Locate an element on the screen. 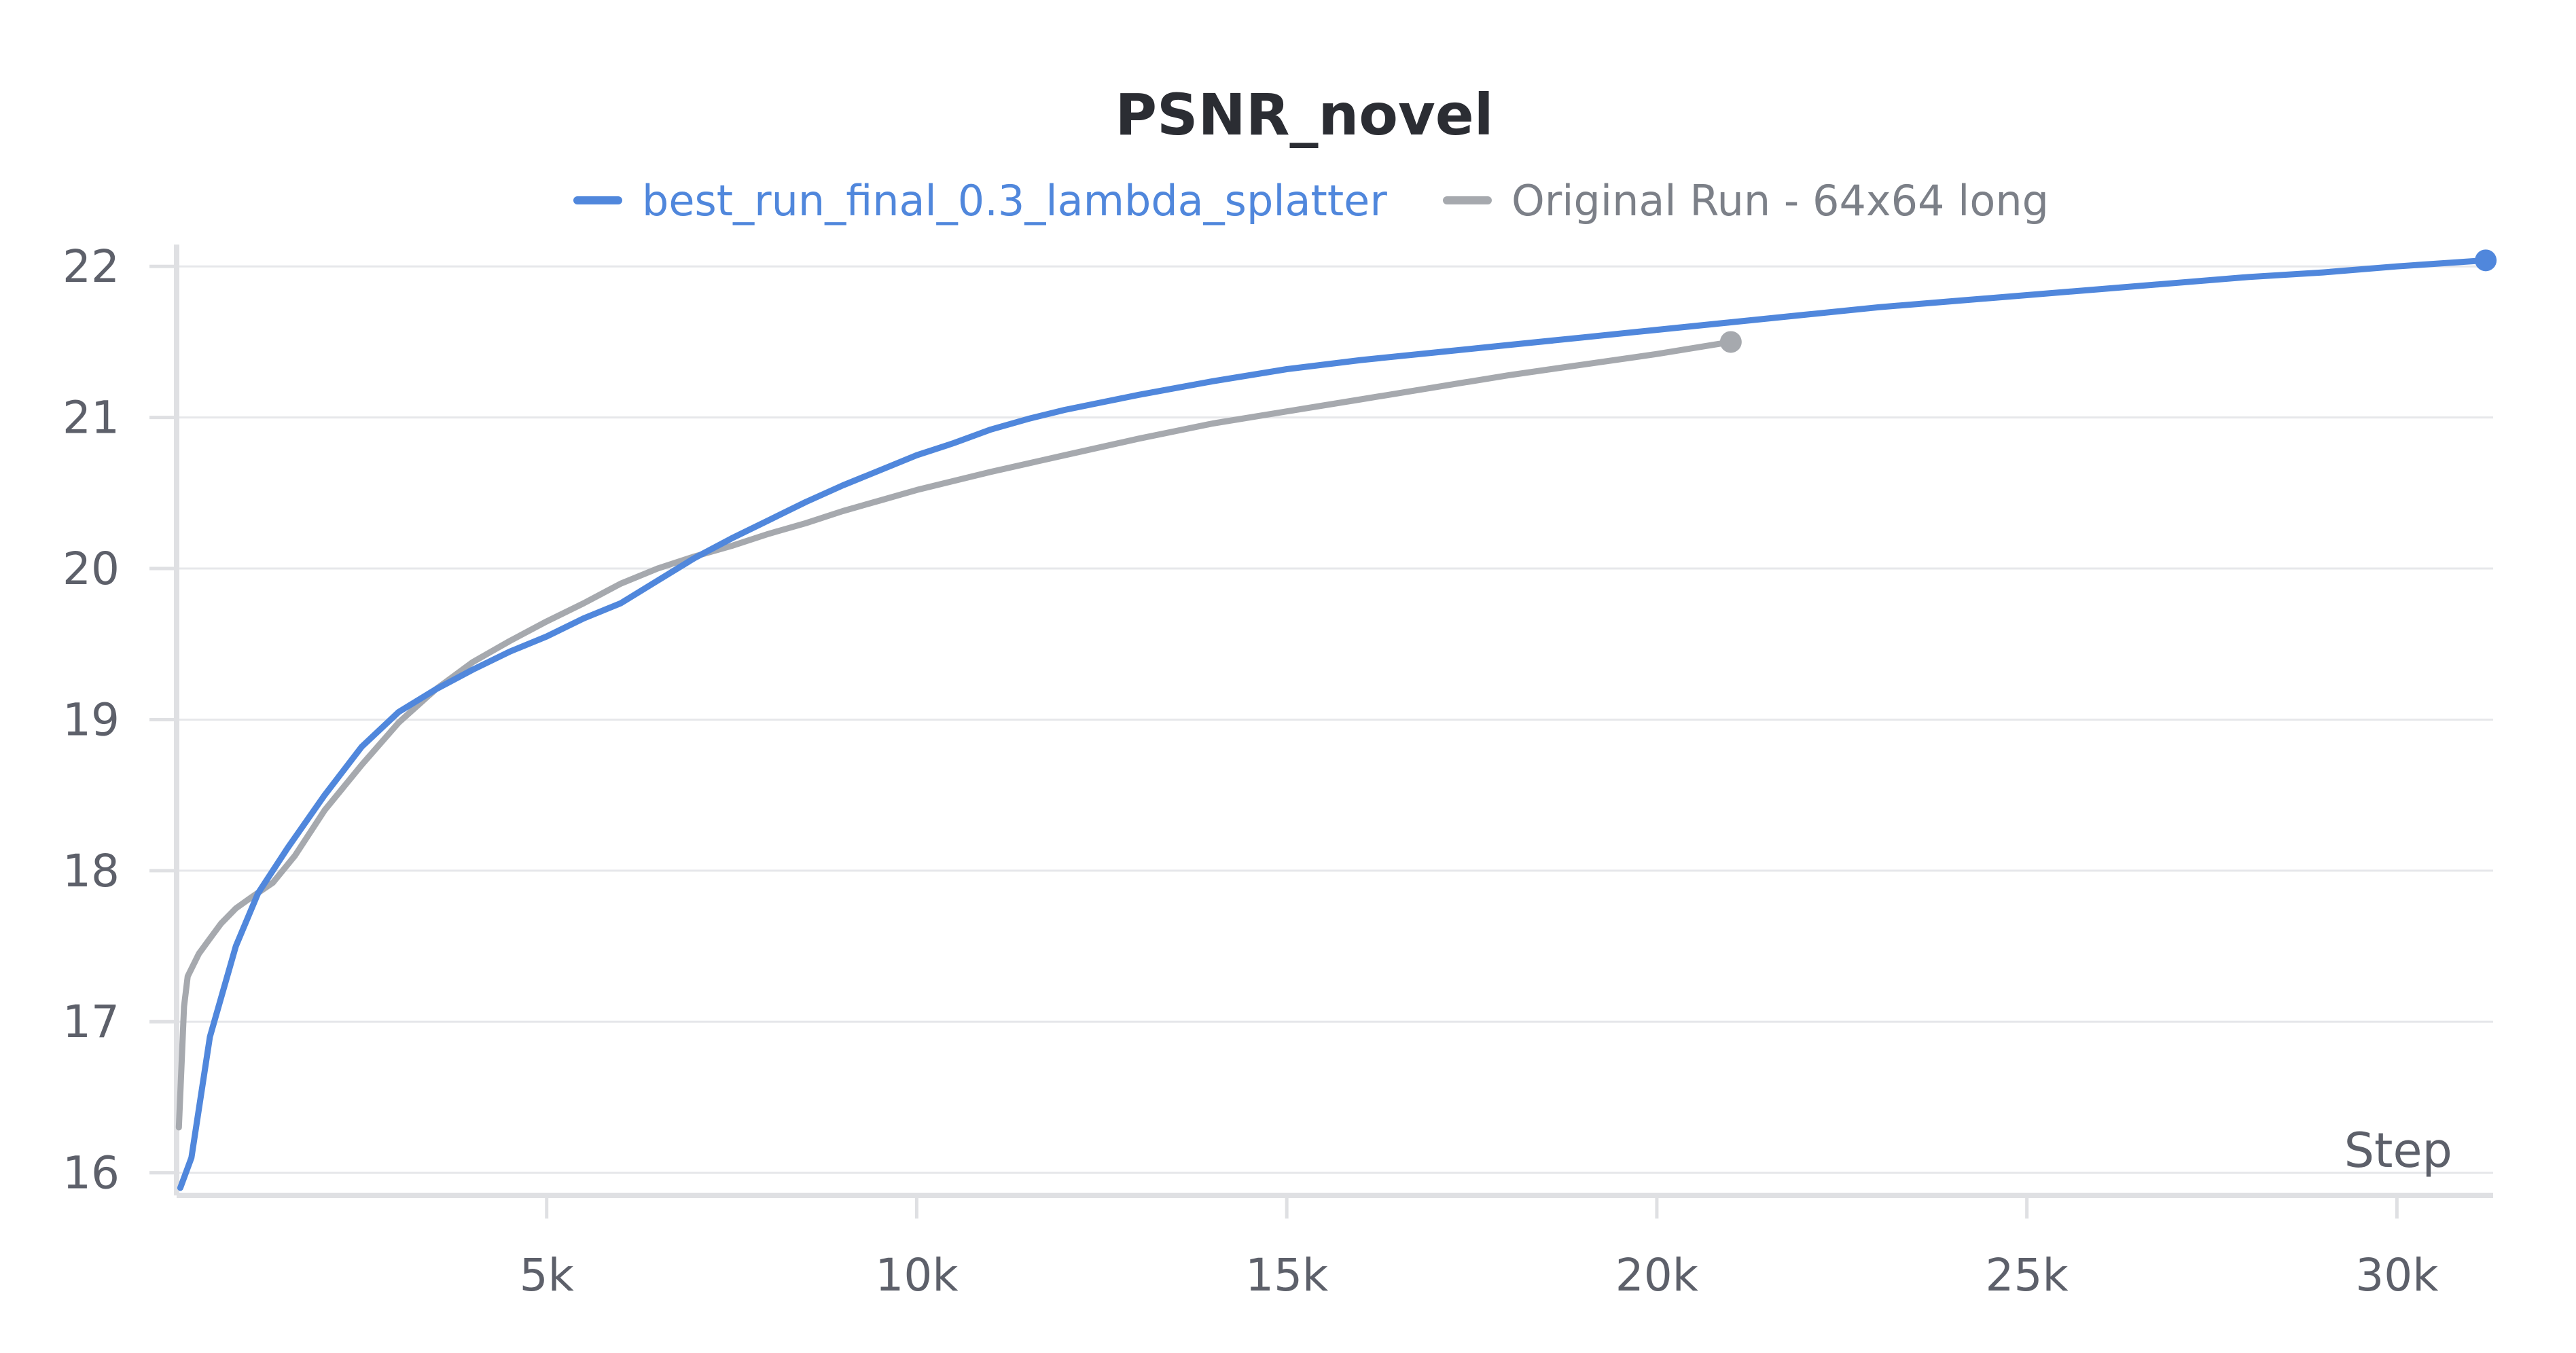 This screenshot has height=1353, width=2576. y-tick-label: 17 is located at coordinates (91, 1022).